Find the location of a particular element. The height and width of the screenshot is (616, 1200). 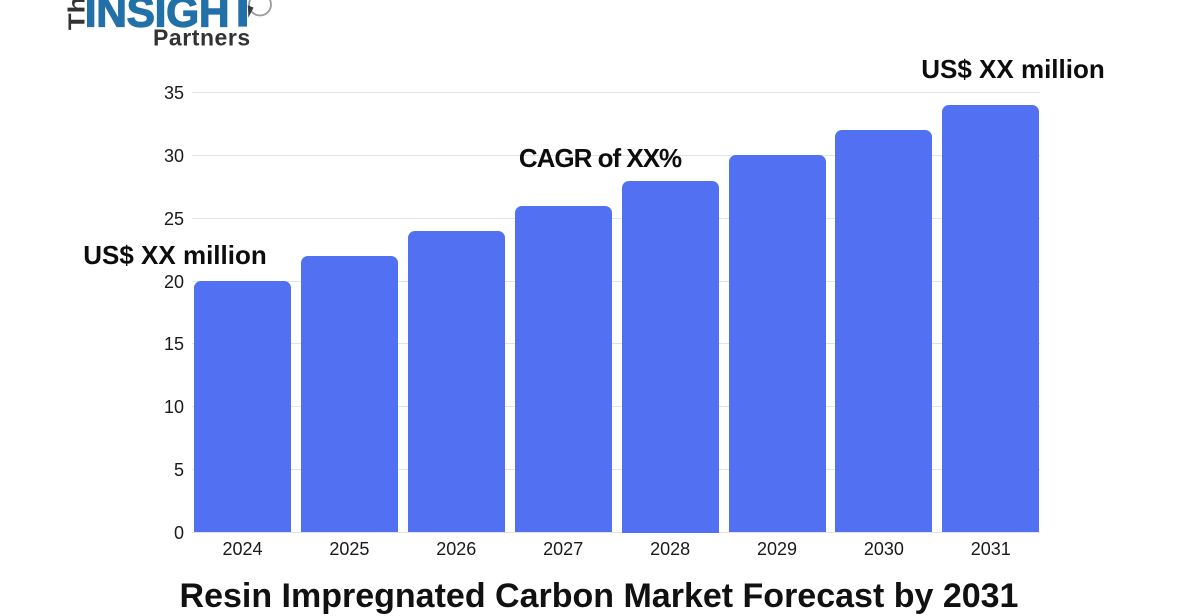

svg-text: Partners is located at coordinates (202, 38).